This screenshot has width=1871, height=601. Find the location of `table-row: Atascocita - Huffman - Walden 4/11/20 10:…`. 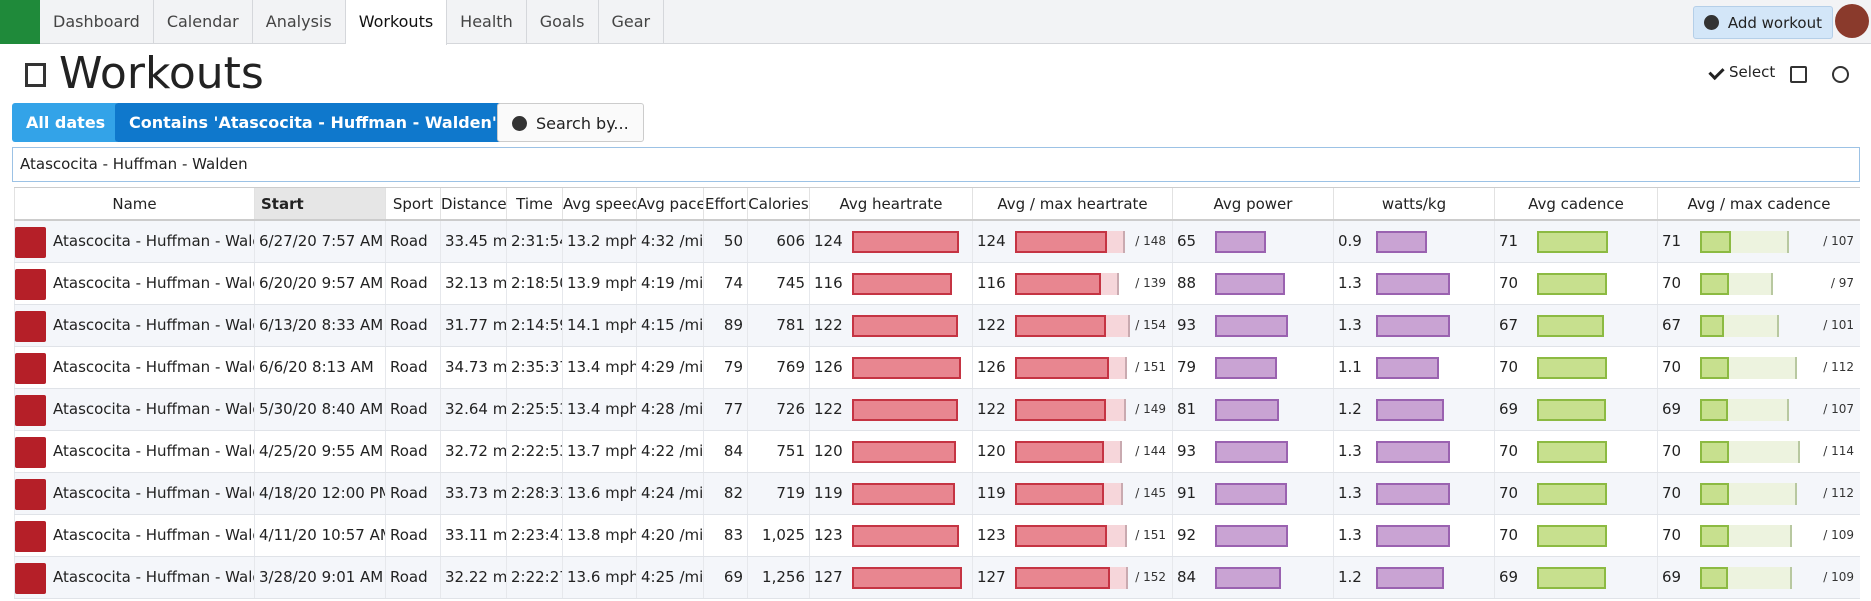

table-row: Atascocita - Huffman - Walden 4/11/20 10:… is located at coordinates (937, 536).